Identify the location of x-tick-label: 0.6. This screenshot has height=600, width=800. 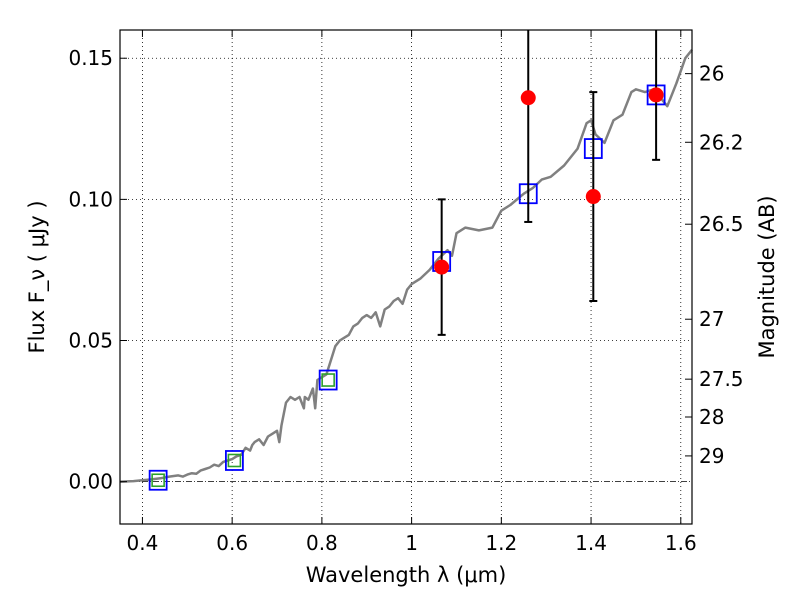
(232, 543).